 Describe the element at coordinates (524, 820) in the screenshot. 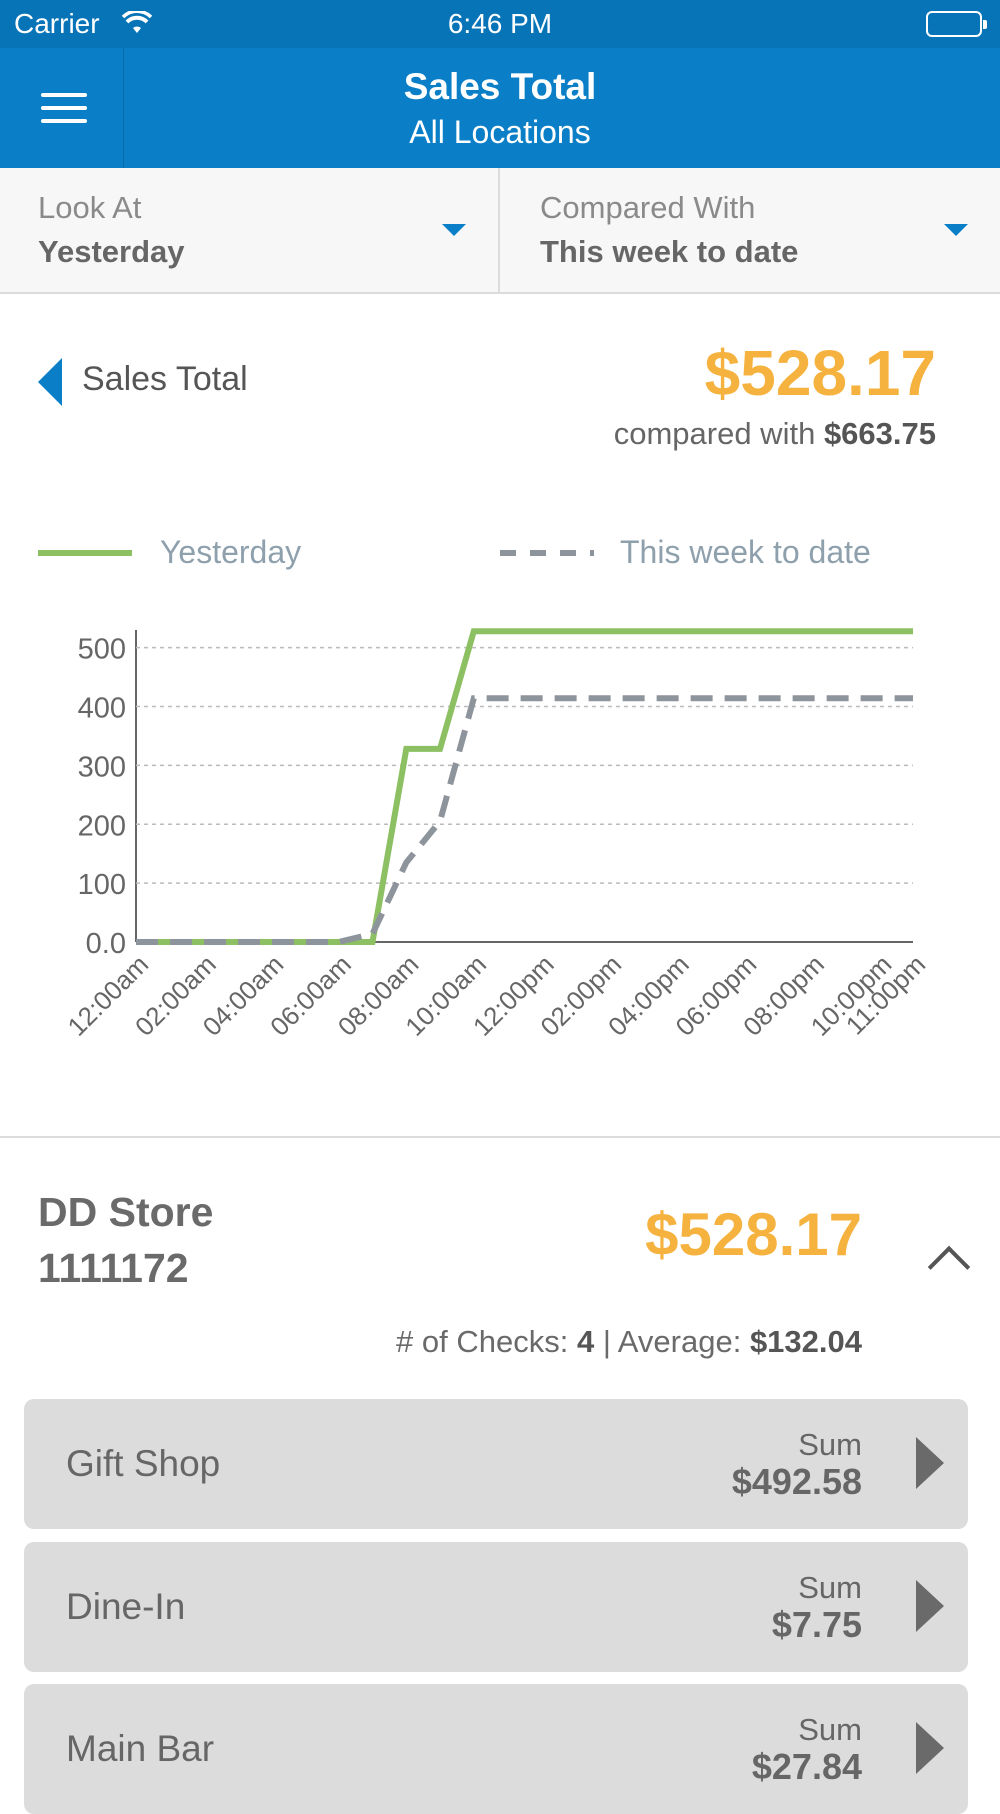

I see `series-line-this-week-to-date` at that location.